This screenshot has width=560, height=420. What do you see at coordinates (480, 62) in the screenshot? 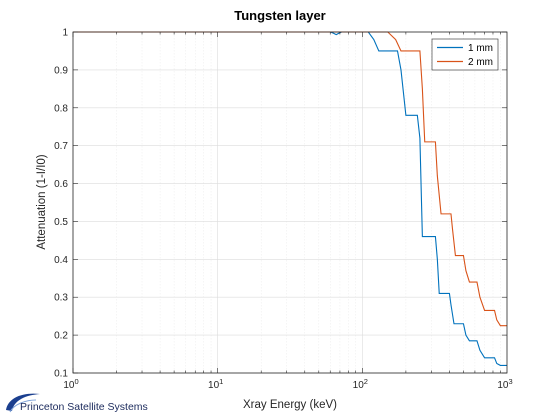
I see `legend-label-2mm: 2 mm` at bounding box center [480, 62].